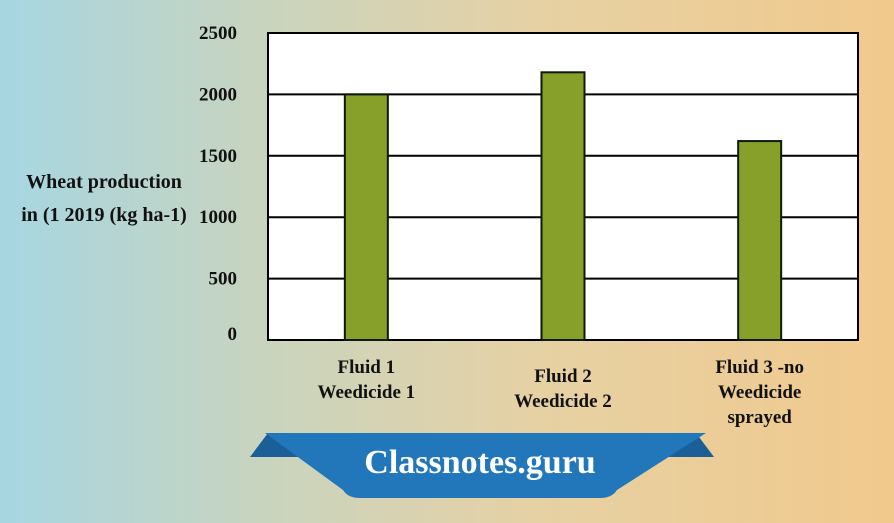 The image size is (894, 523). Describe the element at coordinates (218, 156) in the screenshot. I see `y-tick-label: 1500` at that location.